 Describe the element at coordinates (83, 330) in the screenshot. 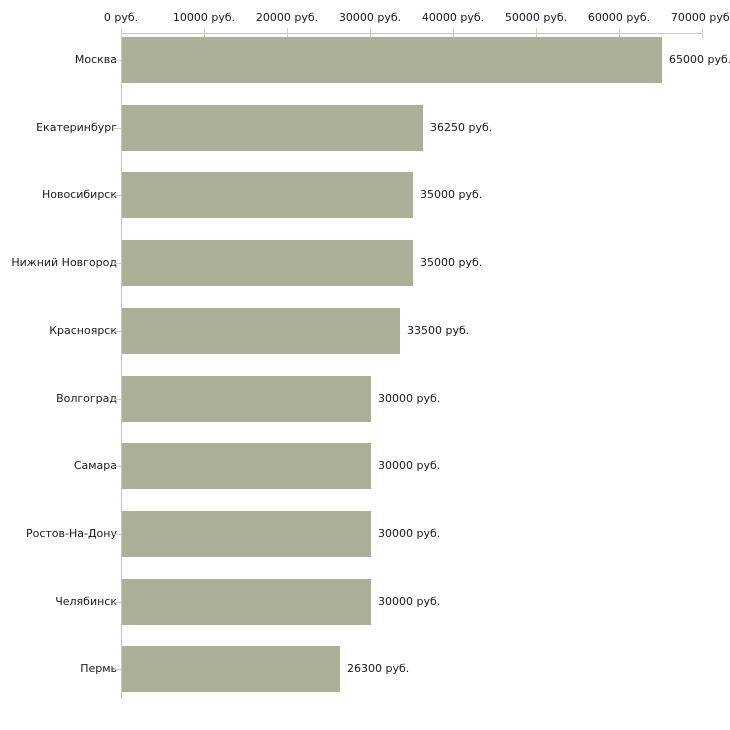

I see `category-label: Красноярск` at that location.